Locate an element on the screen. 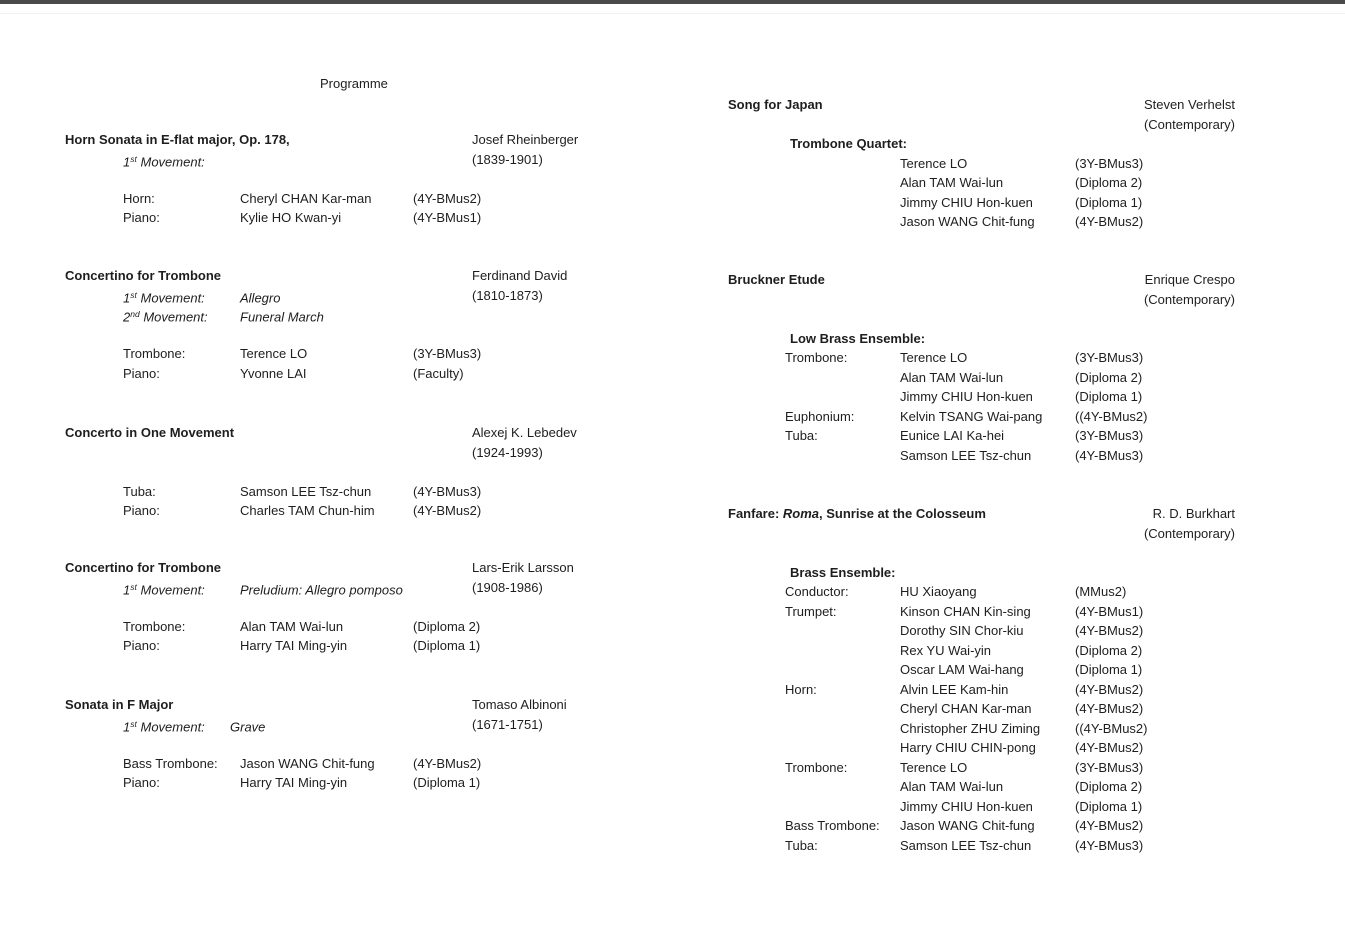 Image resolution: width=1345 pixels, height=949 pixels. composer-name: Steven Verhelst is located at coordinates (1189, 104).